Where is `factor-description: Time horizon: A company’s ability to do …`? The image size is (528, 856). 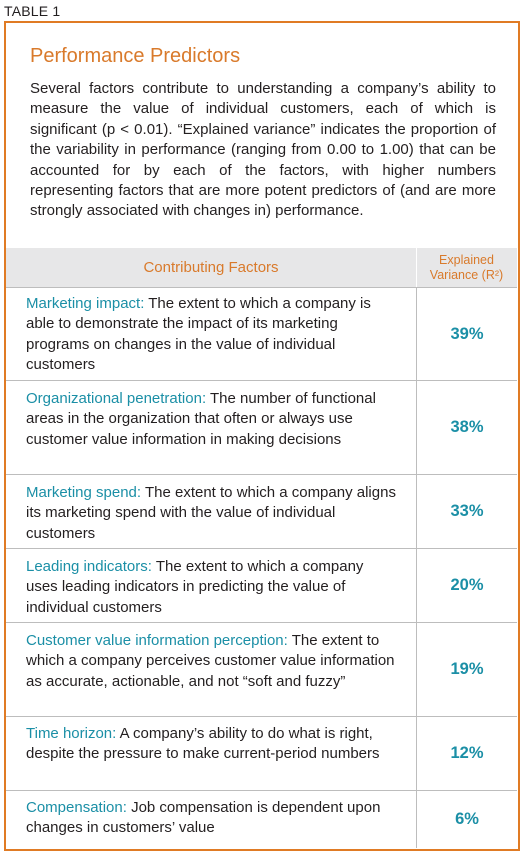 factor-description: Time horizon: A company’s ability to do … is located at coordinates (211, 744).